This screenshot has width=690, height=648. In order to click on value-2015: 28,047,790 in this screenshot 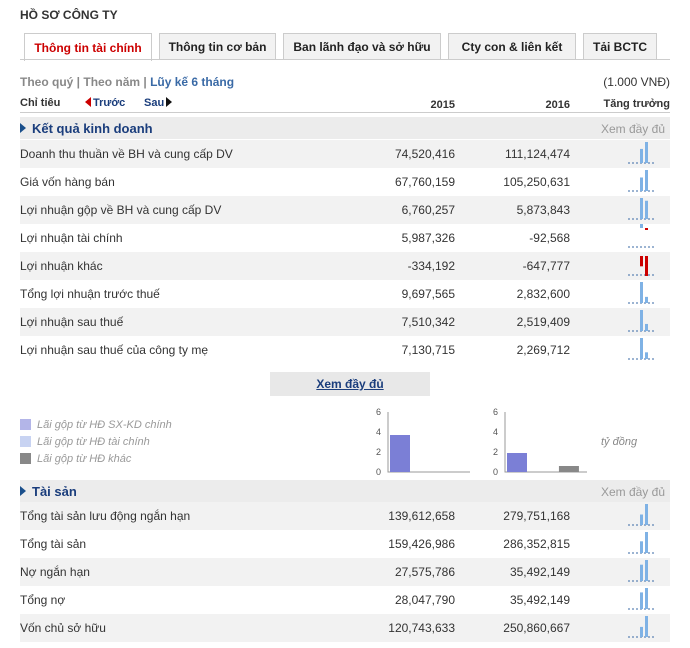, I will do `click(424, 600)`.